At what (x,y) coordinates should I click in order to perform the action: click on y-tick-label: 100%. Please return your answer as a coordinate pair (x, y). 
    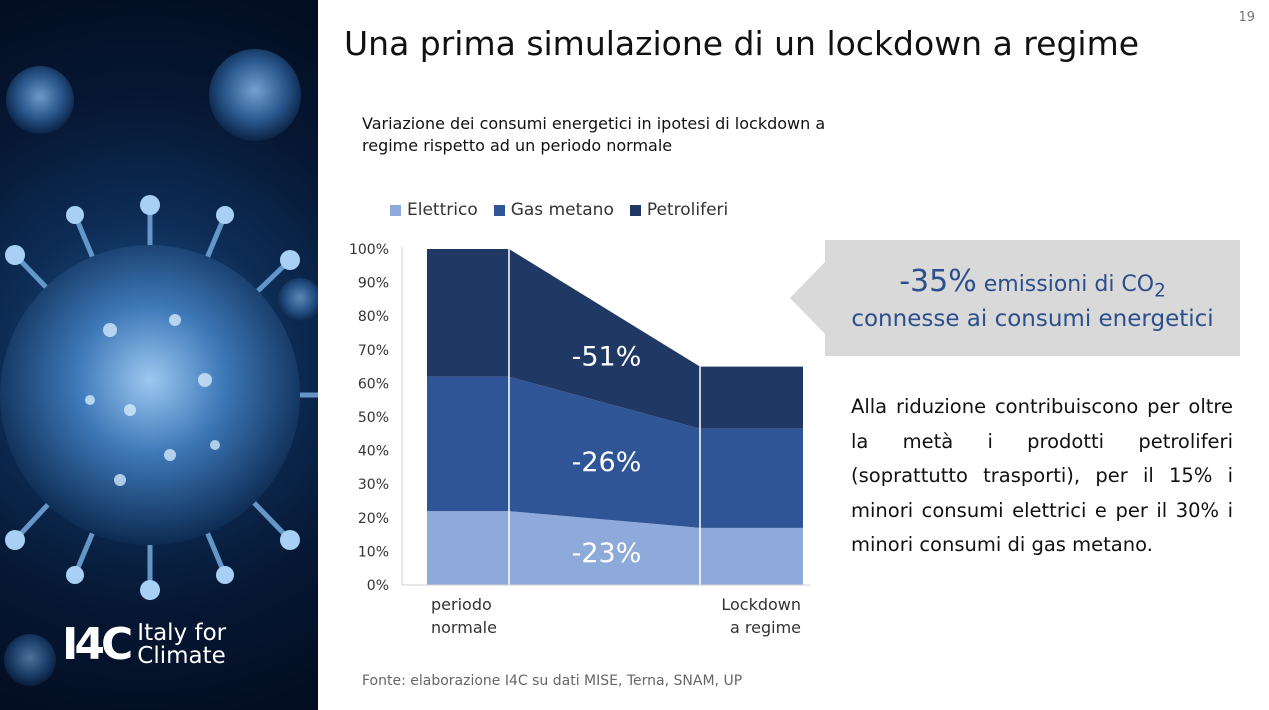
    Looking at the image, I should click on (369, 250).